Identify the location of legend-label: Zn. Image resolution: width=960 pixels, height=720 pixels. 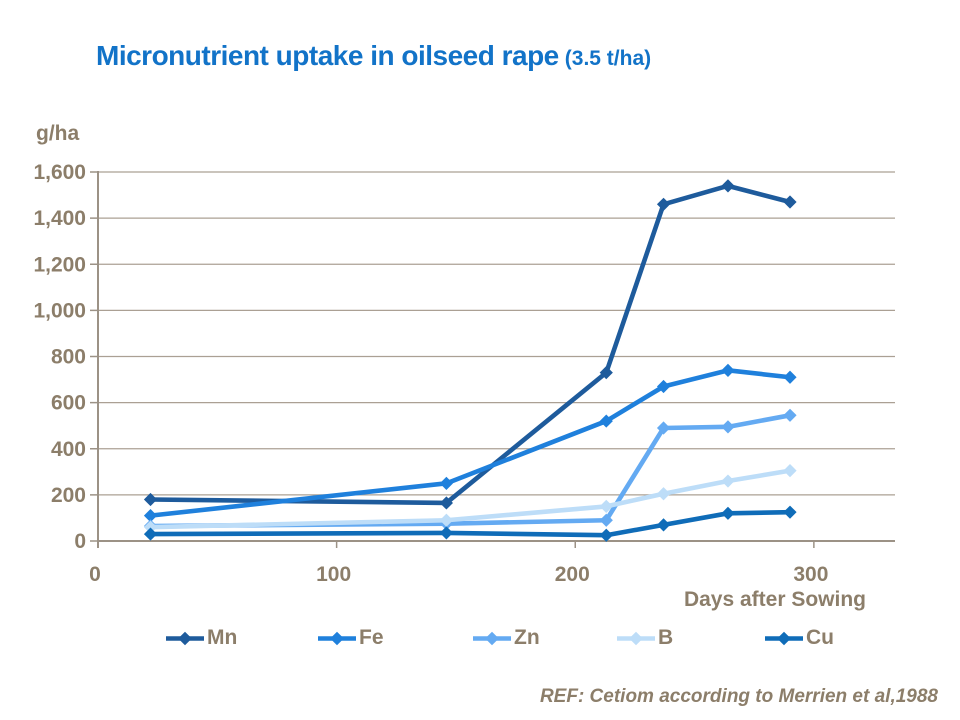
(527, 637).